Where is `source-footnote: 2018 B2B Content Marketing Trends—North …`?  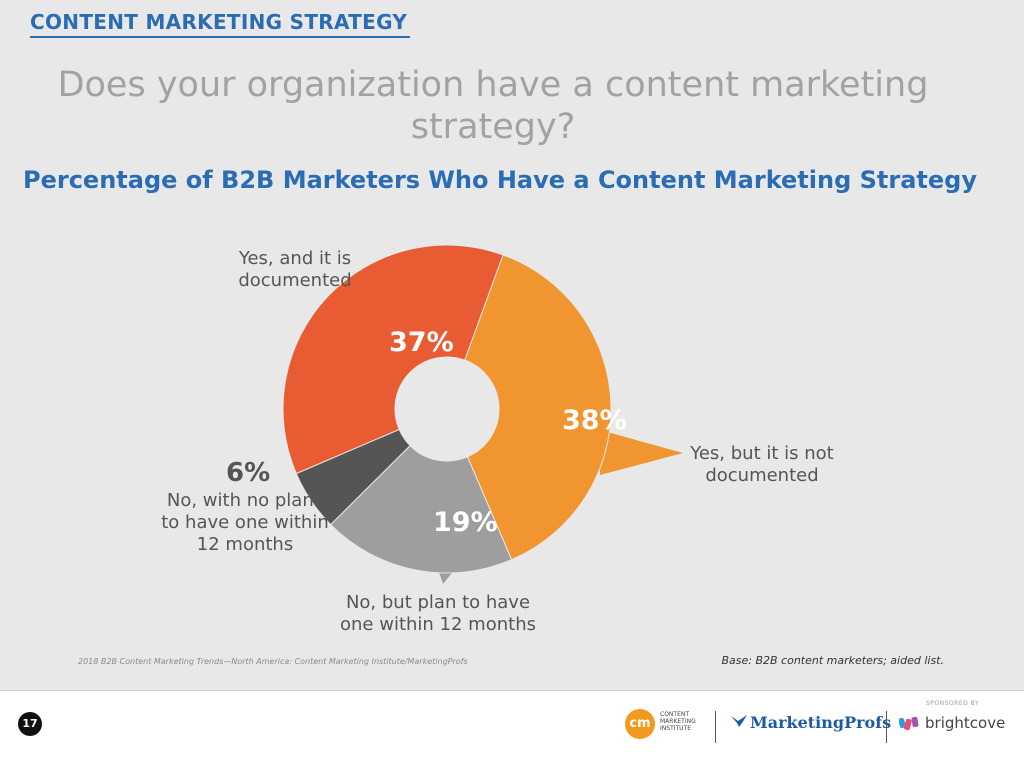 source-footnote: 2018 B2B Content Marketing Trends—North … is located at coordinates (273, 661).